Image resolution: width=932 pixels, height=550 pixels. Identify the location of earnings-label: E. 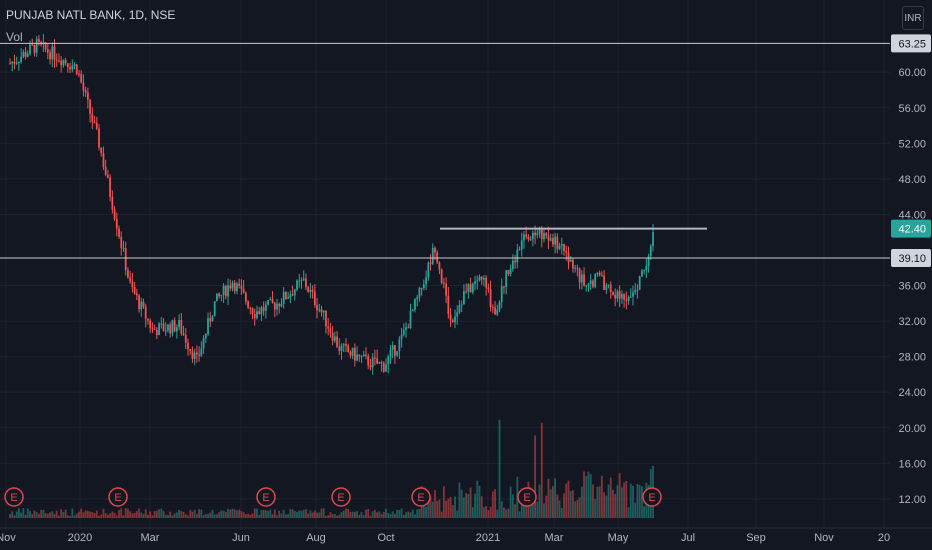
(117, 498).